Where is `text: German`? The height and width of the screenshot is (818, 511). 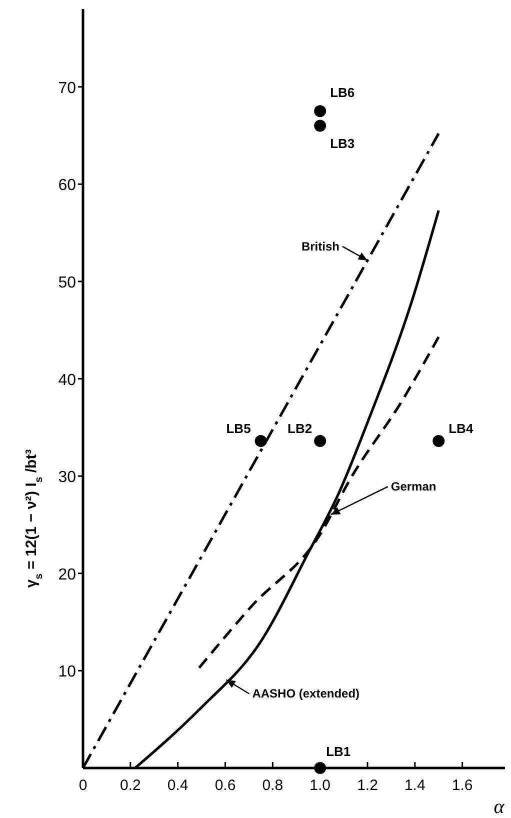 text: German is located at coordinates (413, 487).